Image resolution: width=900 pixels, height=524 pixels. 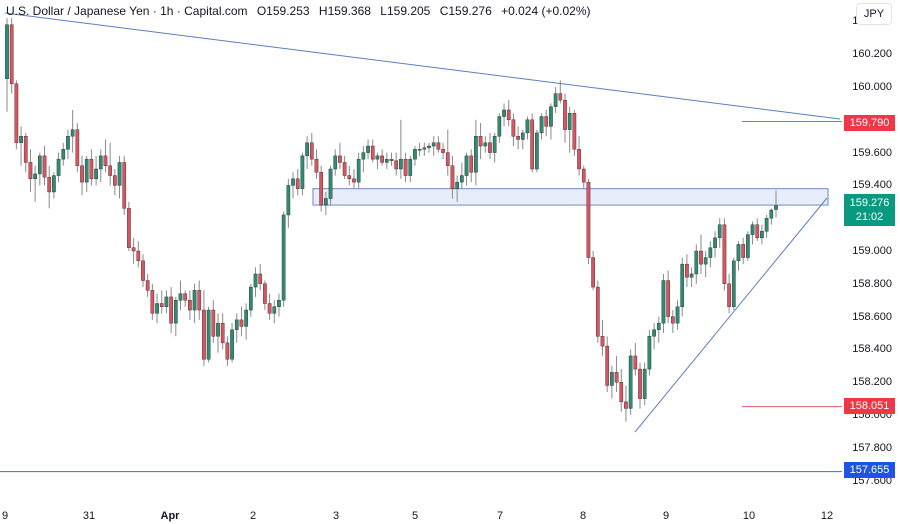 I want to click on price-axis-tick: 158.600, so click(x=872, y=316).